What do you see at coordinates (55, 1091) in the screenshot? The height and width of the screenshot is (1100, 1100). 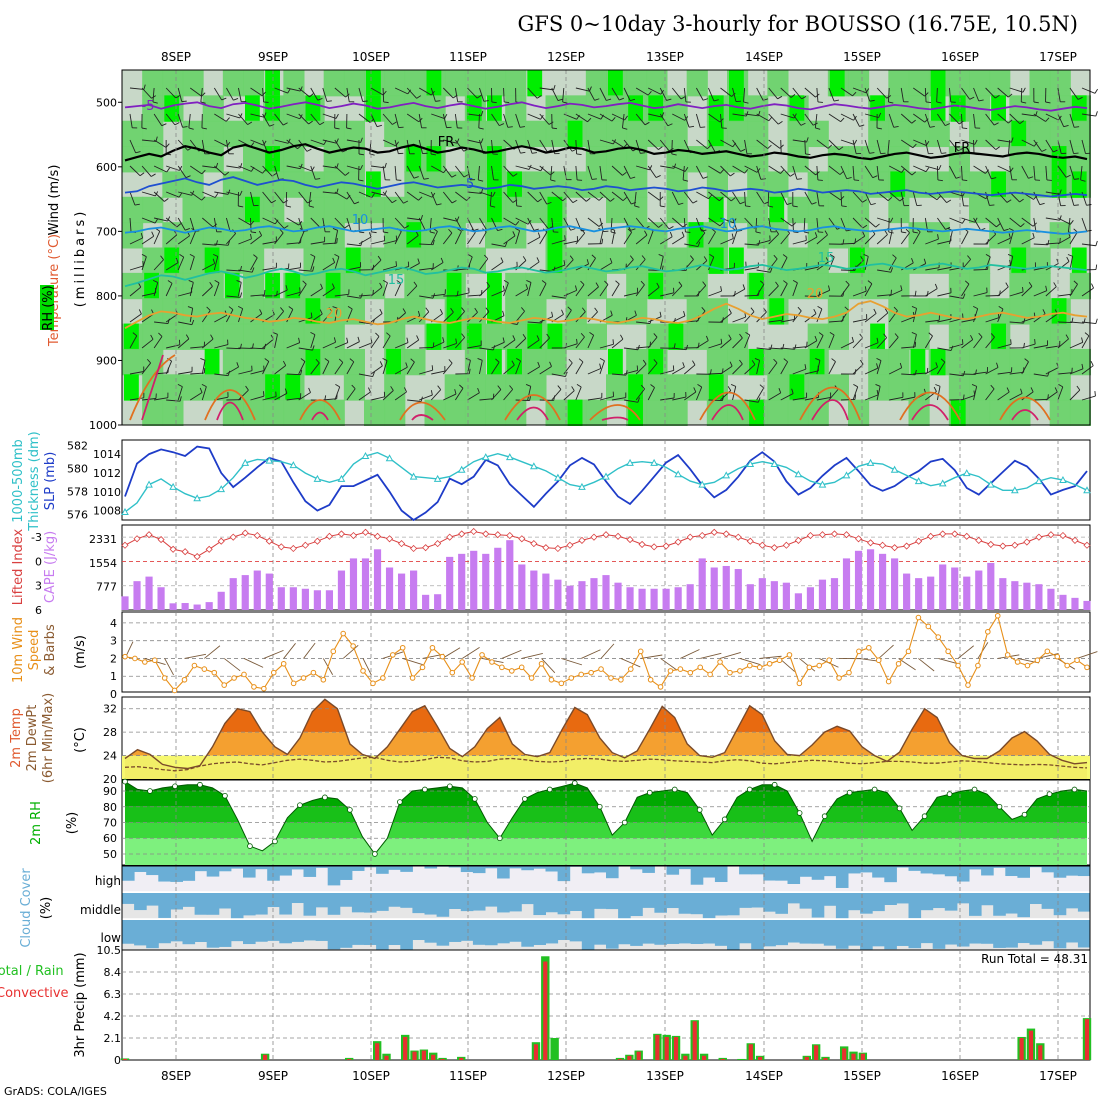 I see `credit: GrADS: COLA/IGES` at bounding box center [55, 1091].